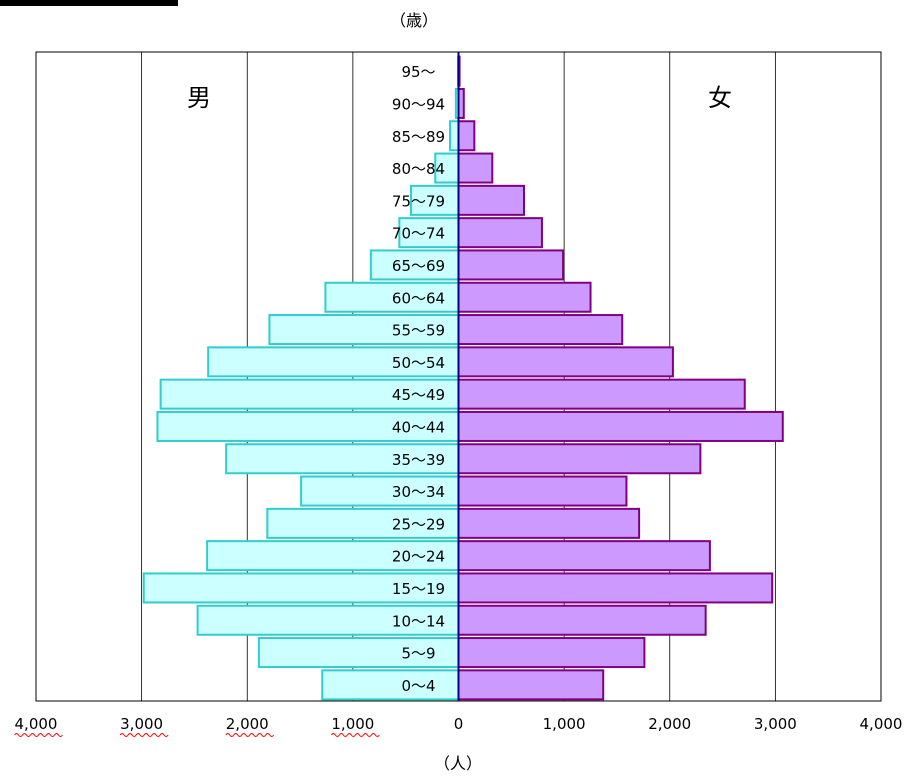 The width and height of the screenshot is (912, 776). I want to click on age-group-label: 30～34, so click(418, 492).